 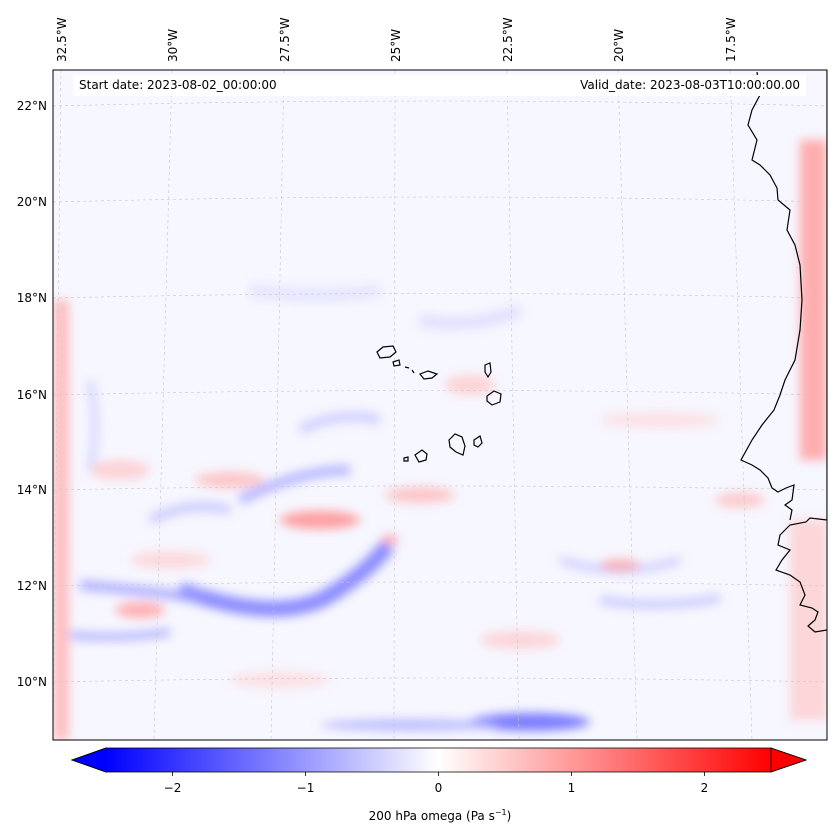 What do you see at coordinates (32, 682) in the screenshot?
I see `lat-label: 10°N` at bounding box center [32, 682].